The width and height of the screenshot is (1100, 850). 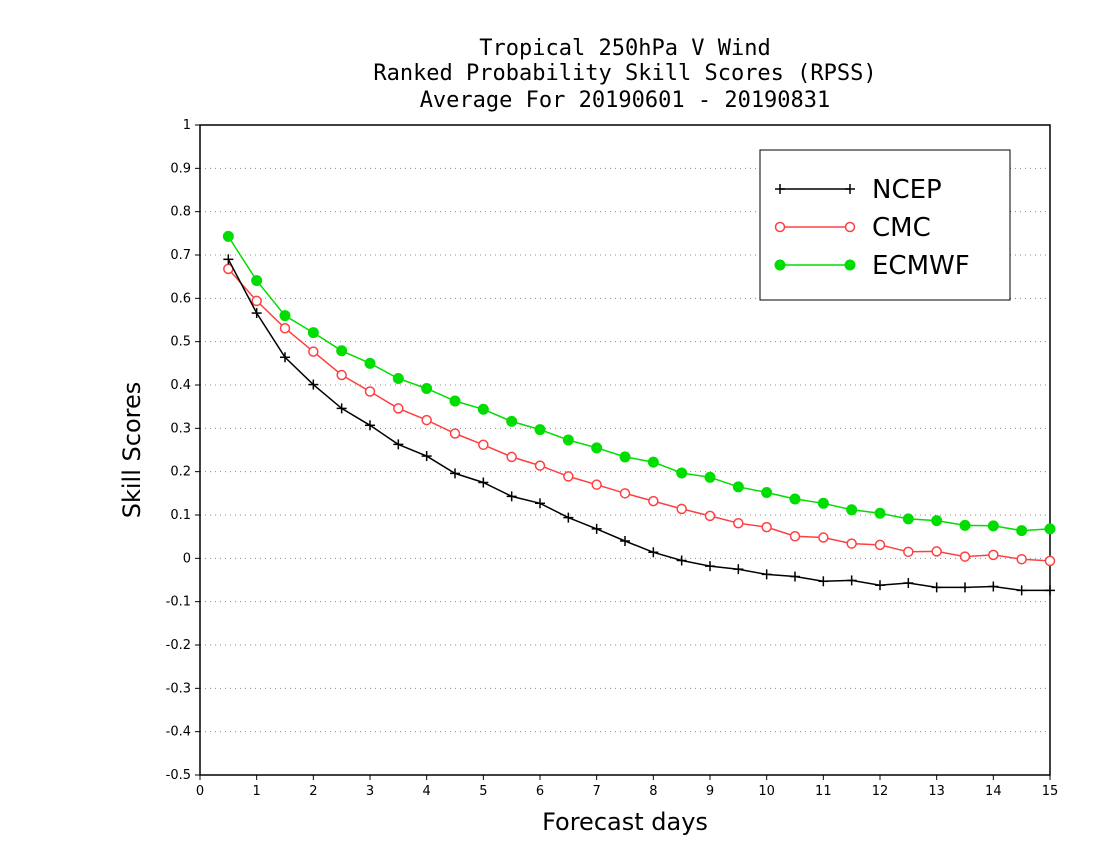 I want to click on x-tick-label: 1, so click(x=257, y=791).